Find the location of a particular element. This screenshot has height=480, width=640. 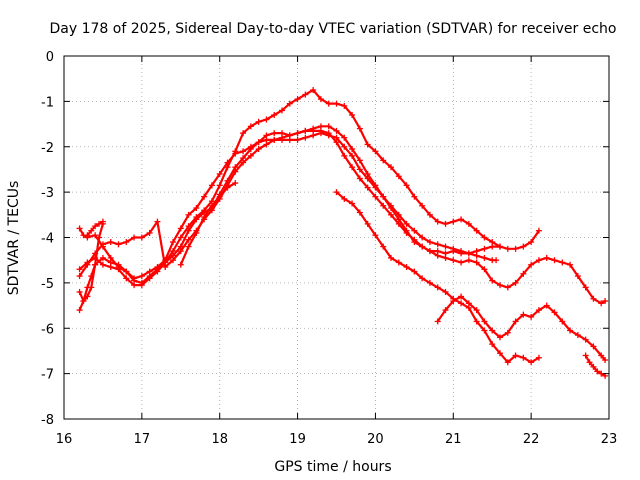

y-tick-label: -1 is located at coordinates (47, 102).